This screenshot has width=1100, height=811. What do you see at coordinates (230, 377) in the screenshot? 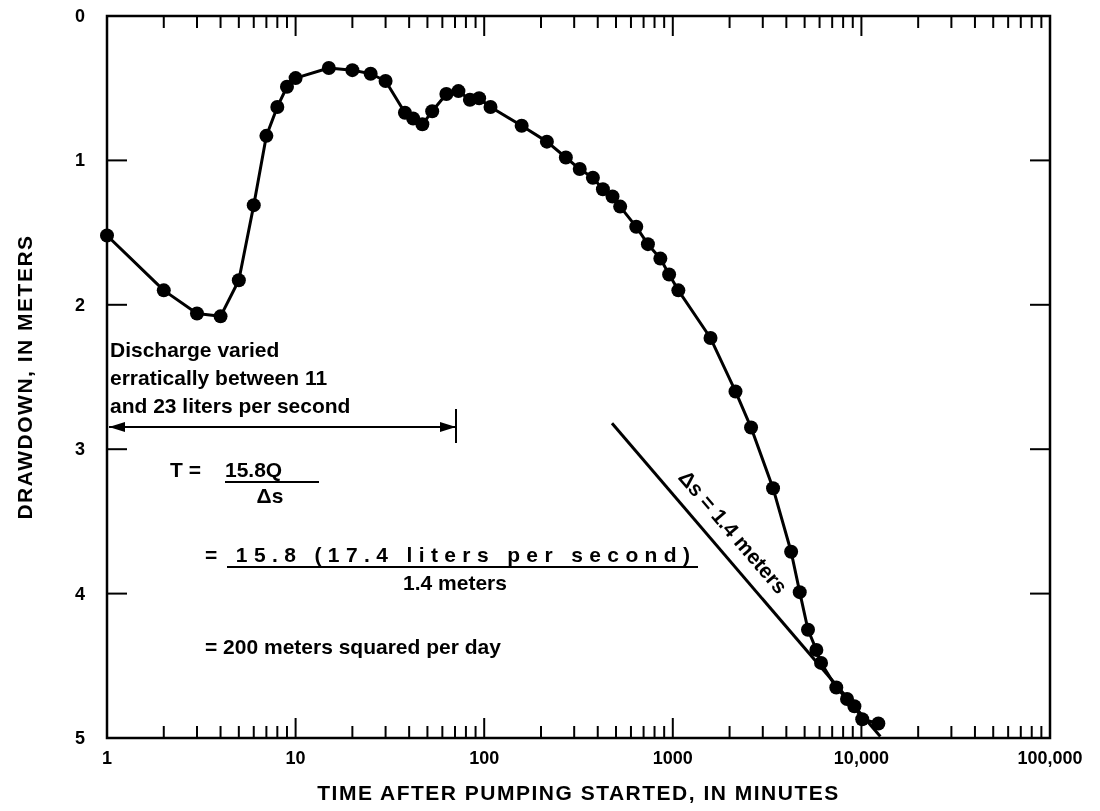
I see `annotation: Discharge varied erratically between 11 and 23 liters per second` at bounding box center [230, 377].